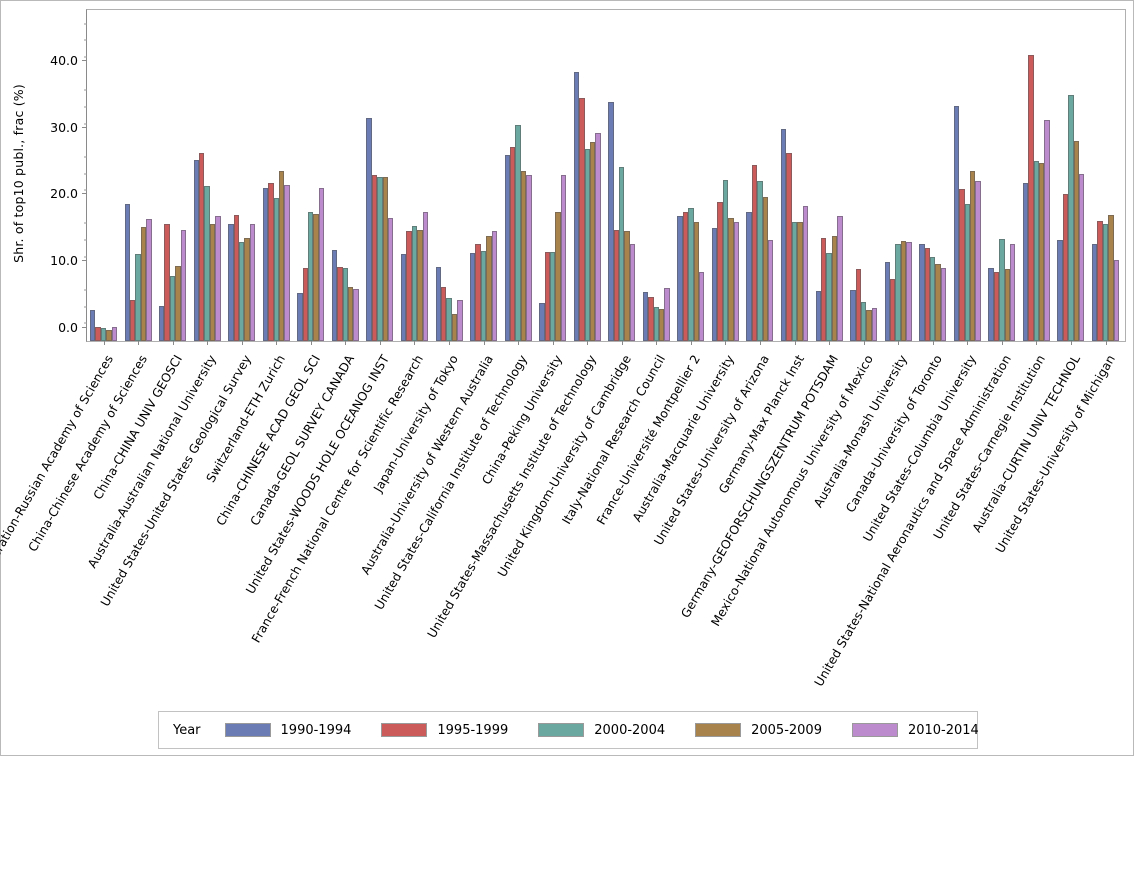 Image resolution: width=1134 pixels, height=879 pixels. I want to click on legend-entry: 2000-2004, so click(601, 730).